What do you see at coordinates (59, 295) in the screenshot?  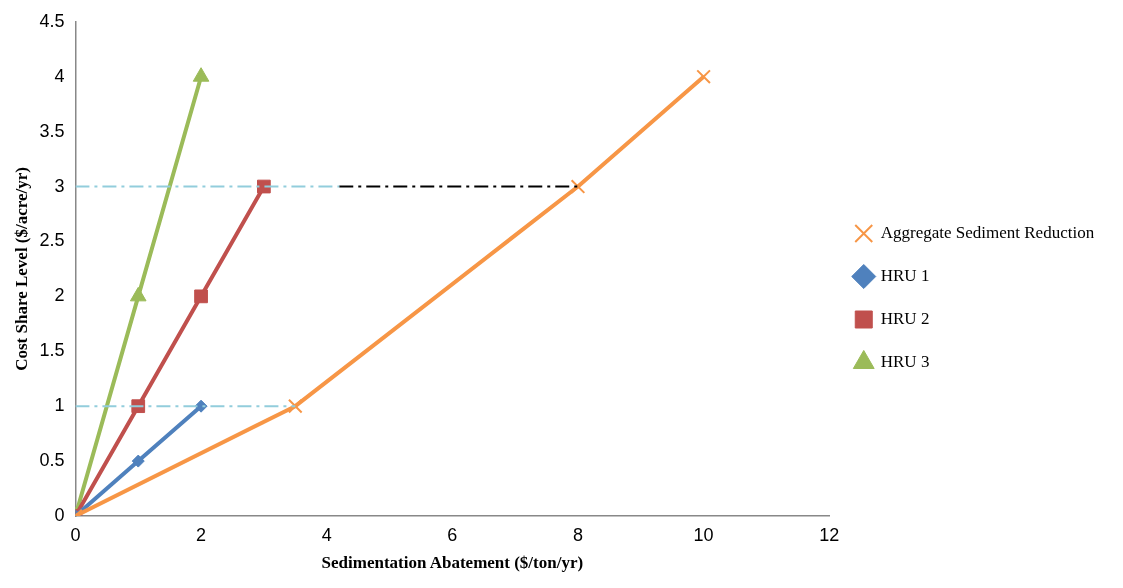 I see `y-tick-label: 2` at bounding box center [59, 295].